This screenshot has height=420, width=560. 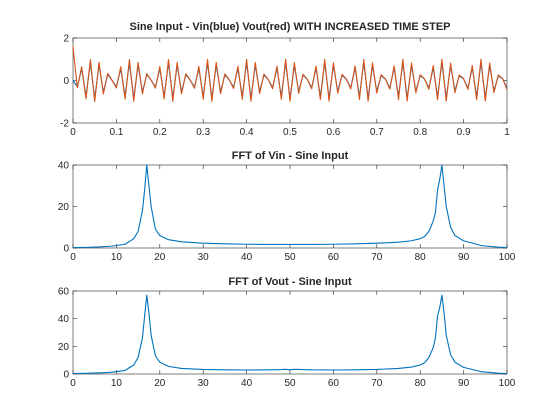 I want to click on x-tick-label: 0.6, so click(x=333, y=132).